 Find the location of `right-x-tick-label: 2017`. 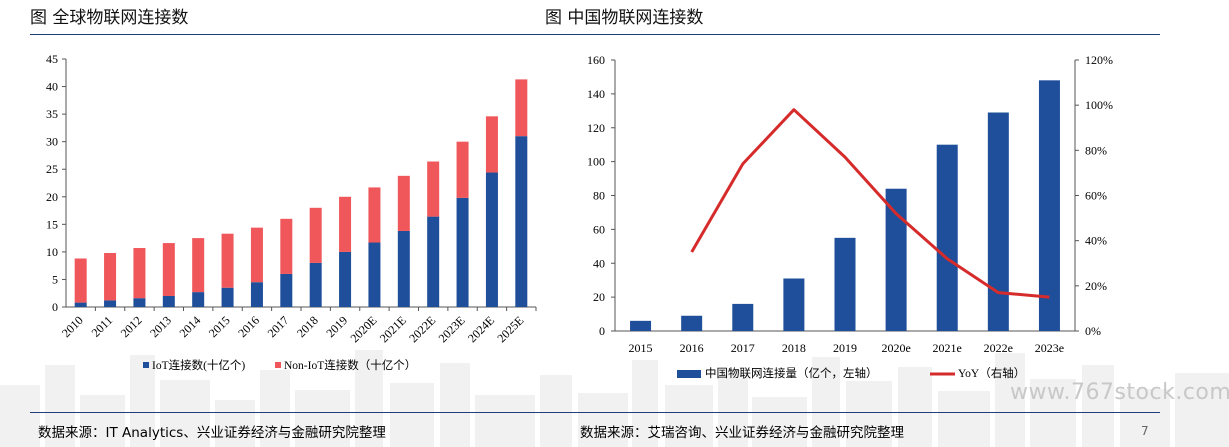

right-x-tick-label: 2017 is located at coordinates (743, 348).